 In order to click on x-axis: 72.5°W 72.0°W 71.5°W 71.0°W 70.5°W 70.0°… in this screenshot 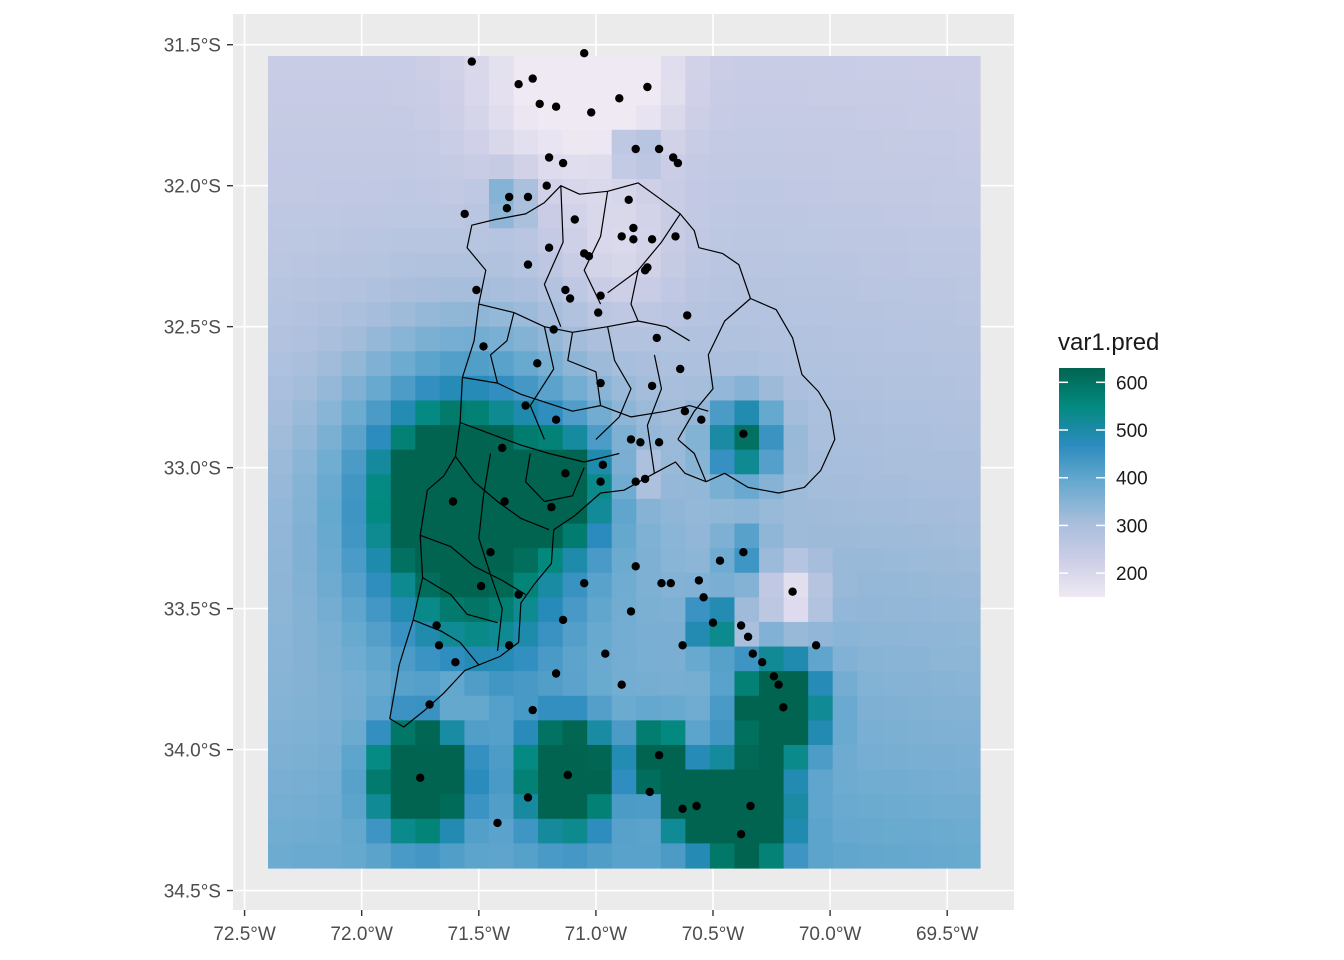, I will do `click(596, 927)`.